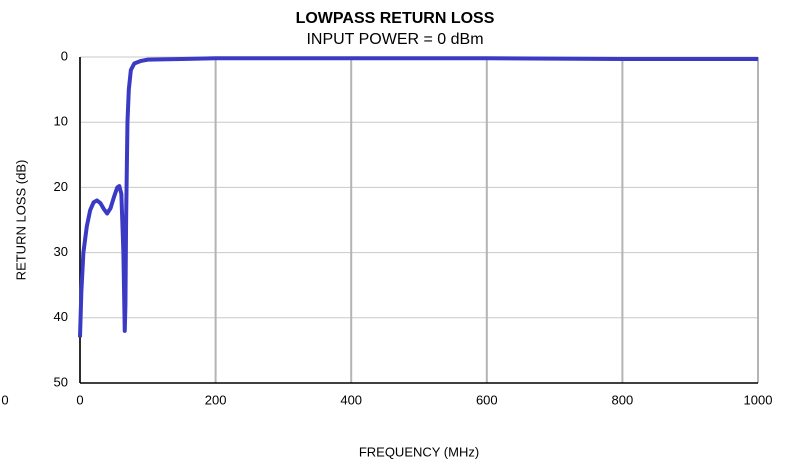  What do you see at coordinates (61, 186) in the screenshot?
I see `y-tick-label: 20` at bounding box center [61, 186].